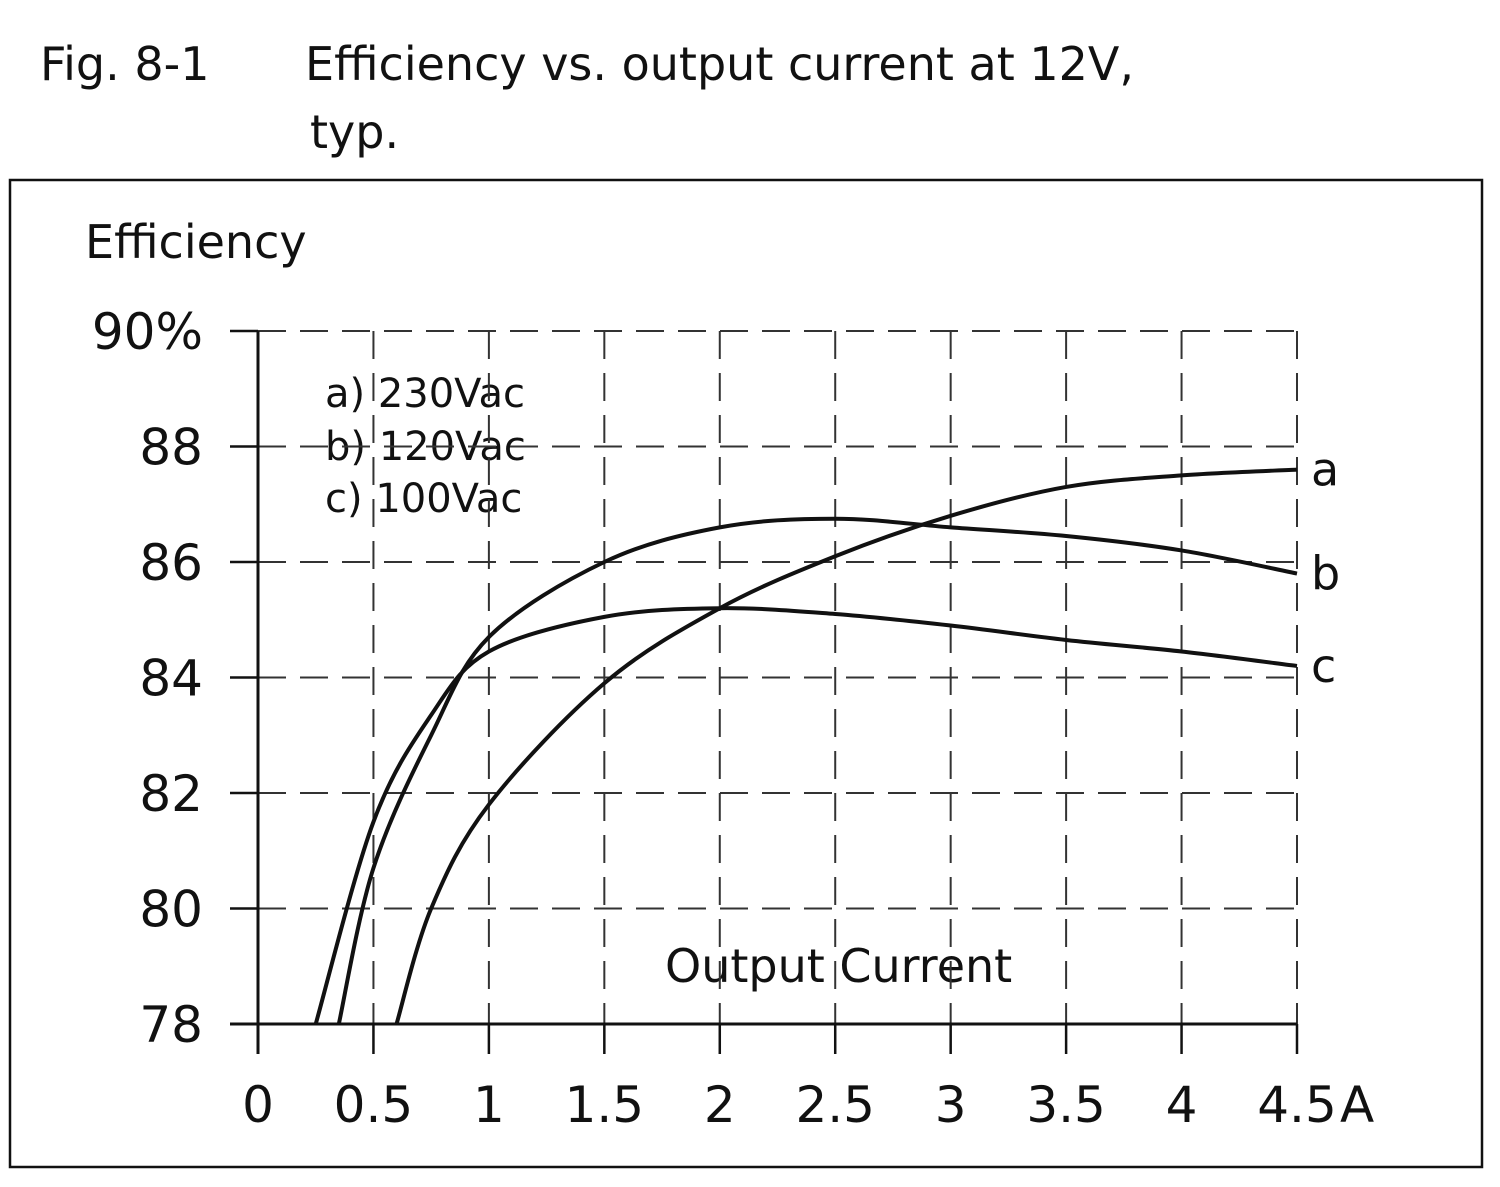 The width and height of the screenshot is (1500, 1187). Describe the element at coordinates (835, 1105) in the screenshot. I see `x-tick-label: 2.5` at that location.